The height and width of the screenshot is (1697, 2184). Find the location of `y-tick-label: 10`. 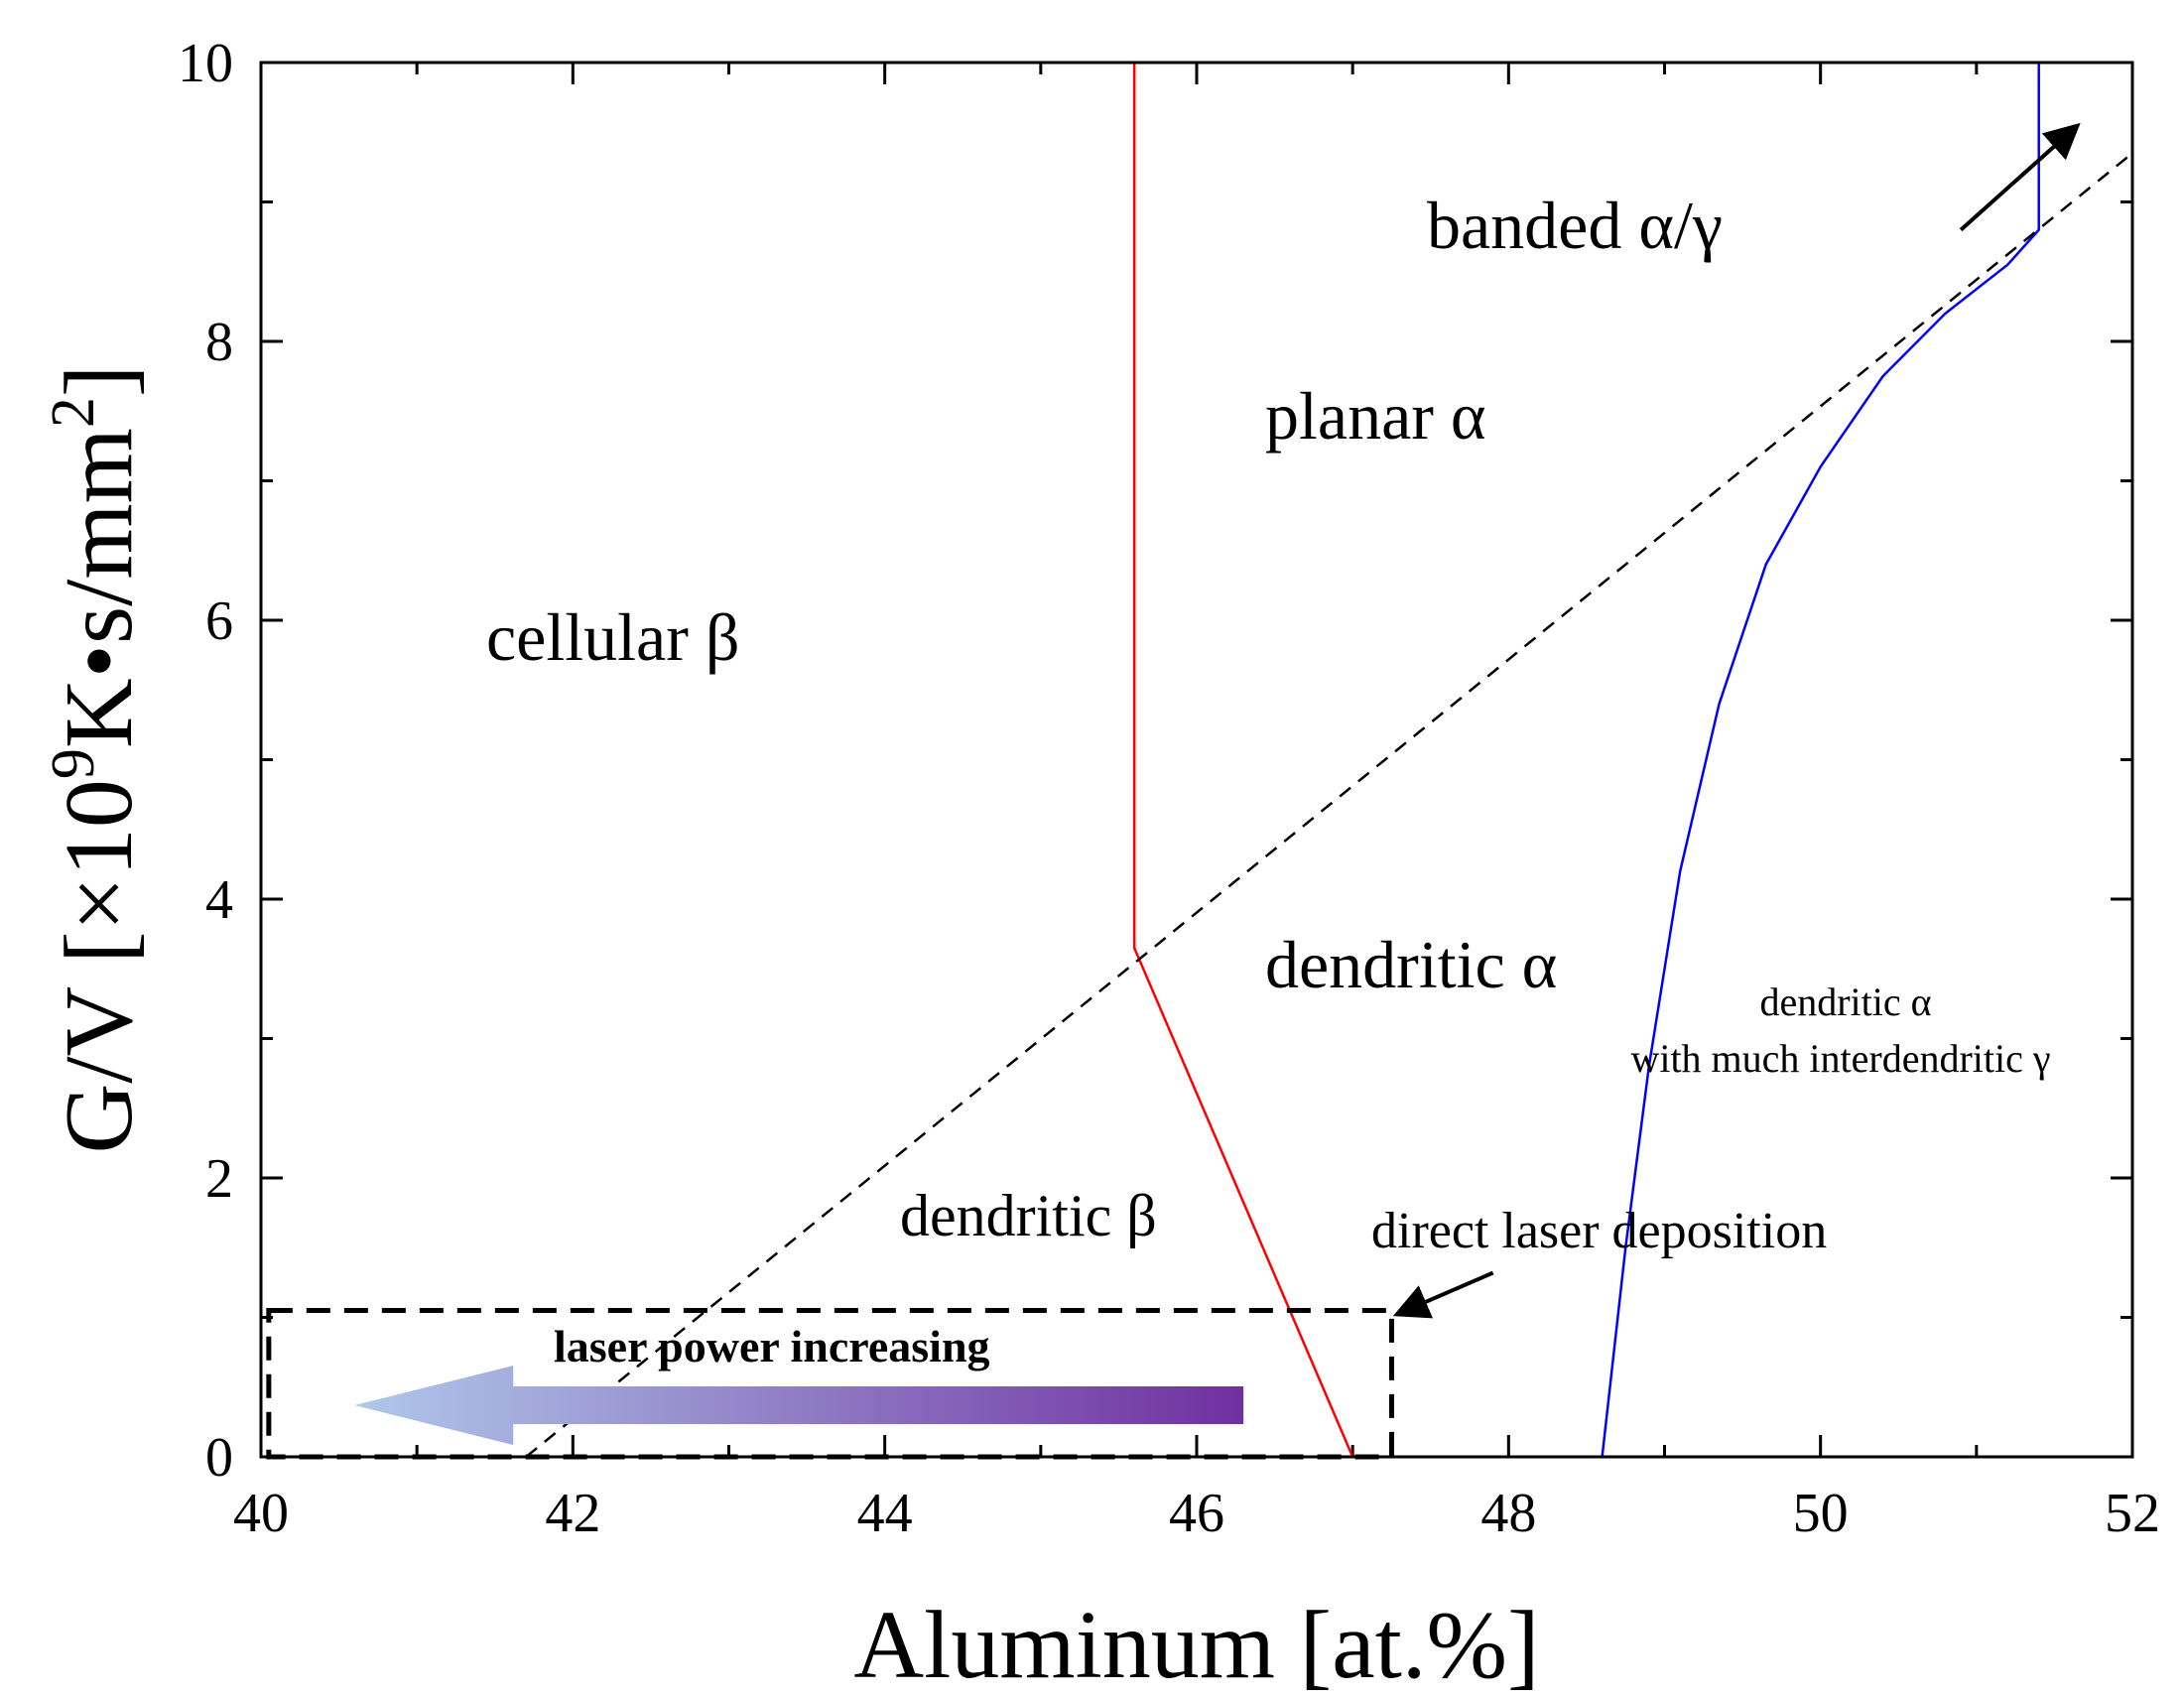

y-tick-label: 10 is located at coordinates (205, 63).